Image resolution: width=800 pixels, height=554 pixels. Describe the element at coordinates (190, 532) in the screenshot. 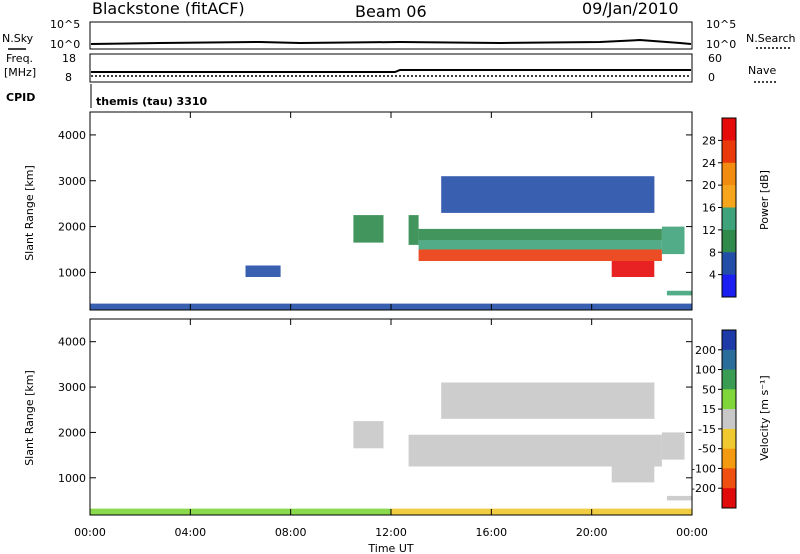

I see `x-tick-label: 04:00` at that location.